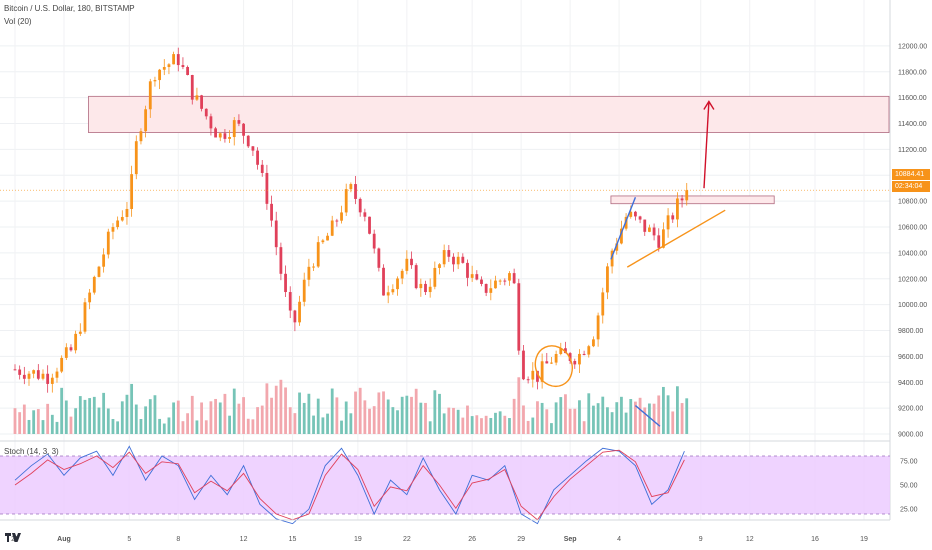 The image size is (932, 550). I want to click on symbol-title: Bitcoin / U.S. Dollar, 180, BITSTAMP, so click(69, 8).